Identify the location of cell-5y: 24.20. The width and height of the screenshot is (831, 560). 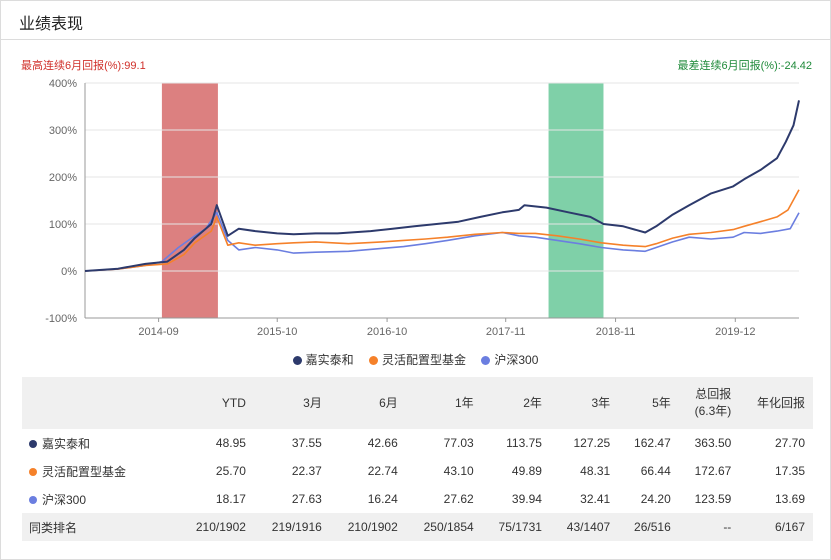
(655, 499).